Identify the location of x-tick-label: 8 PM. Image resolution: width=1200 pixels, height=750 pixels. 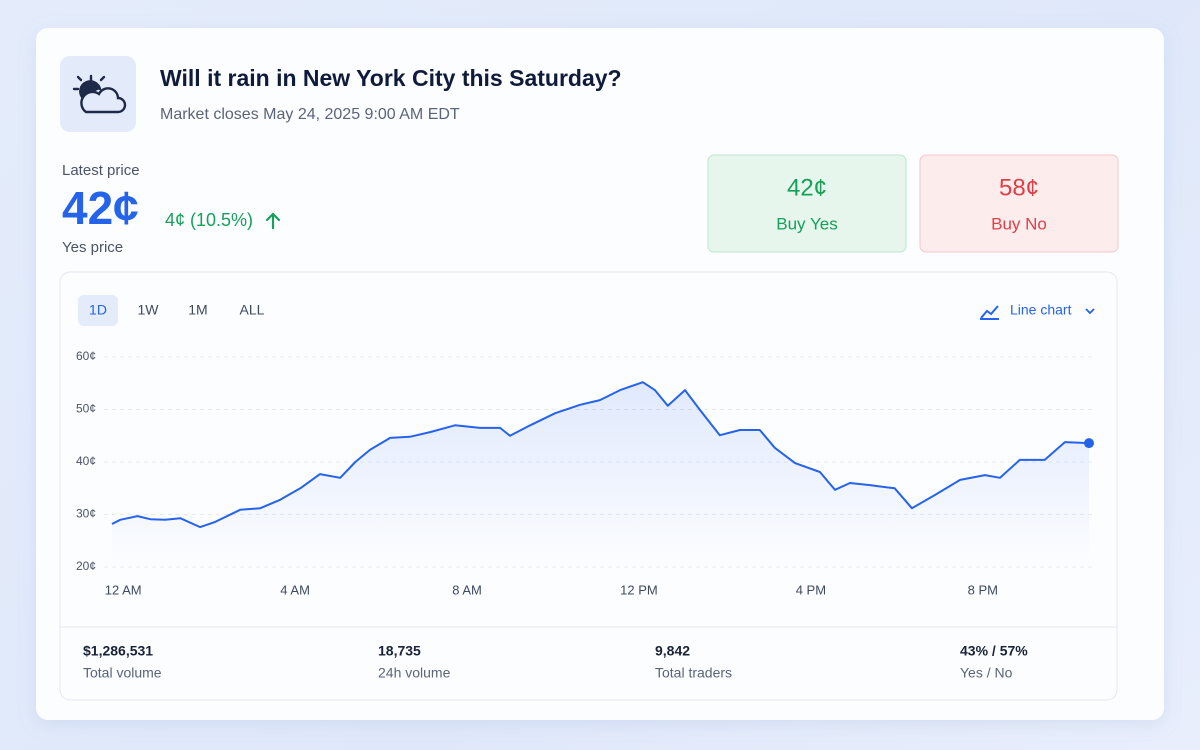
(983, 589).